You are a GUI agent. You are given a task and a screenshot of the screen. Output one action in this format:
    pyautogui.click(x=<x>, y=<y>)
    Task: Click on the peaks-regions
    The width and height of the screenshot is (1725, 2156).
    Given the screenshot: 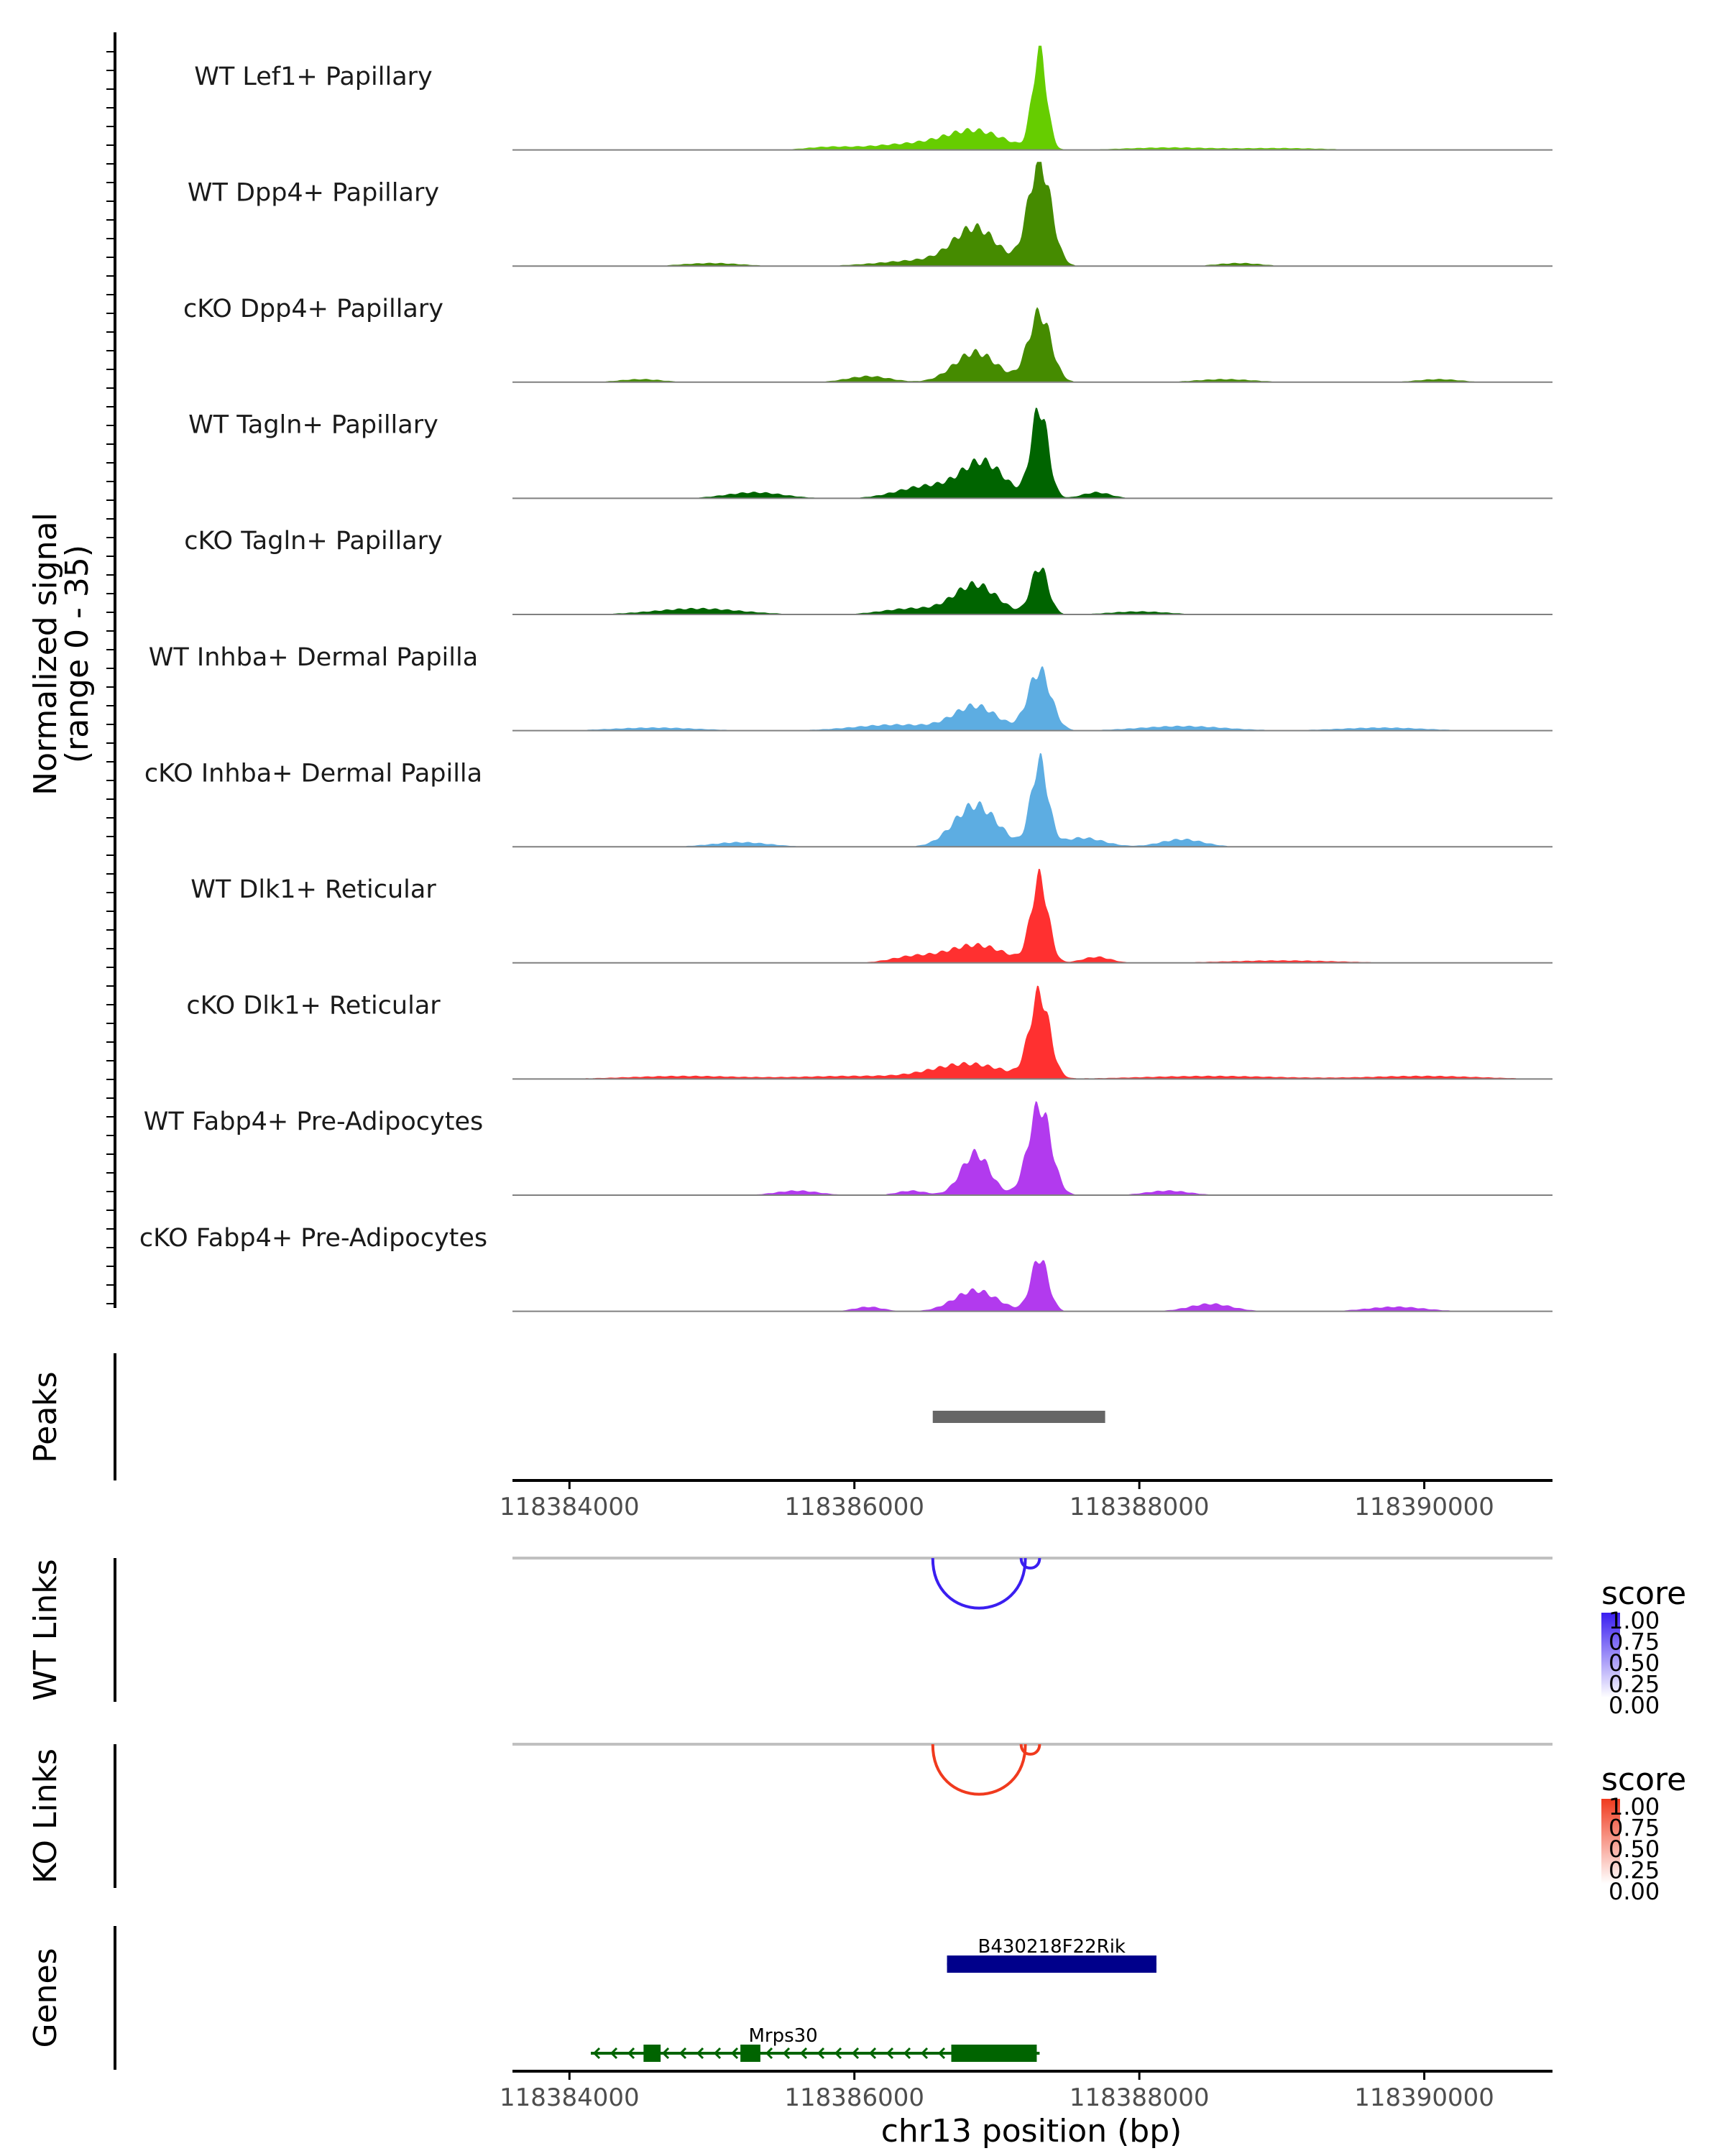 What is the action you would take?
    pyautogui.click(x=1018, y=1417)
    